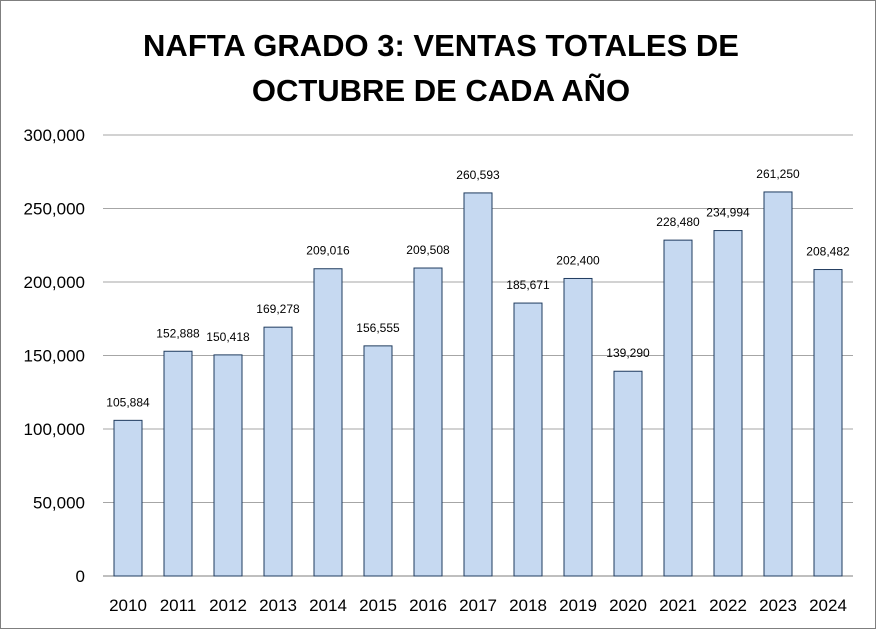  Describe the element at coordinates (228, 337) in the screenshot. I see `data-label-2012: 150,418` at that location.